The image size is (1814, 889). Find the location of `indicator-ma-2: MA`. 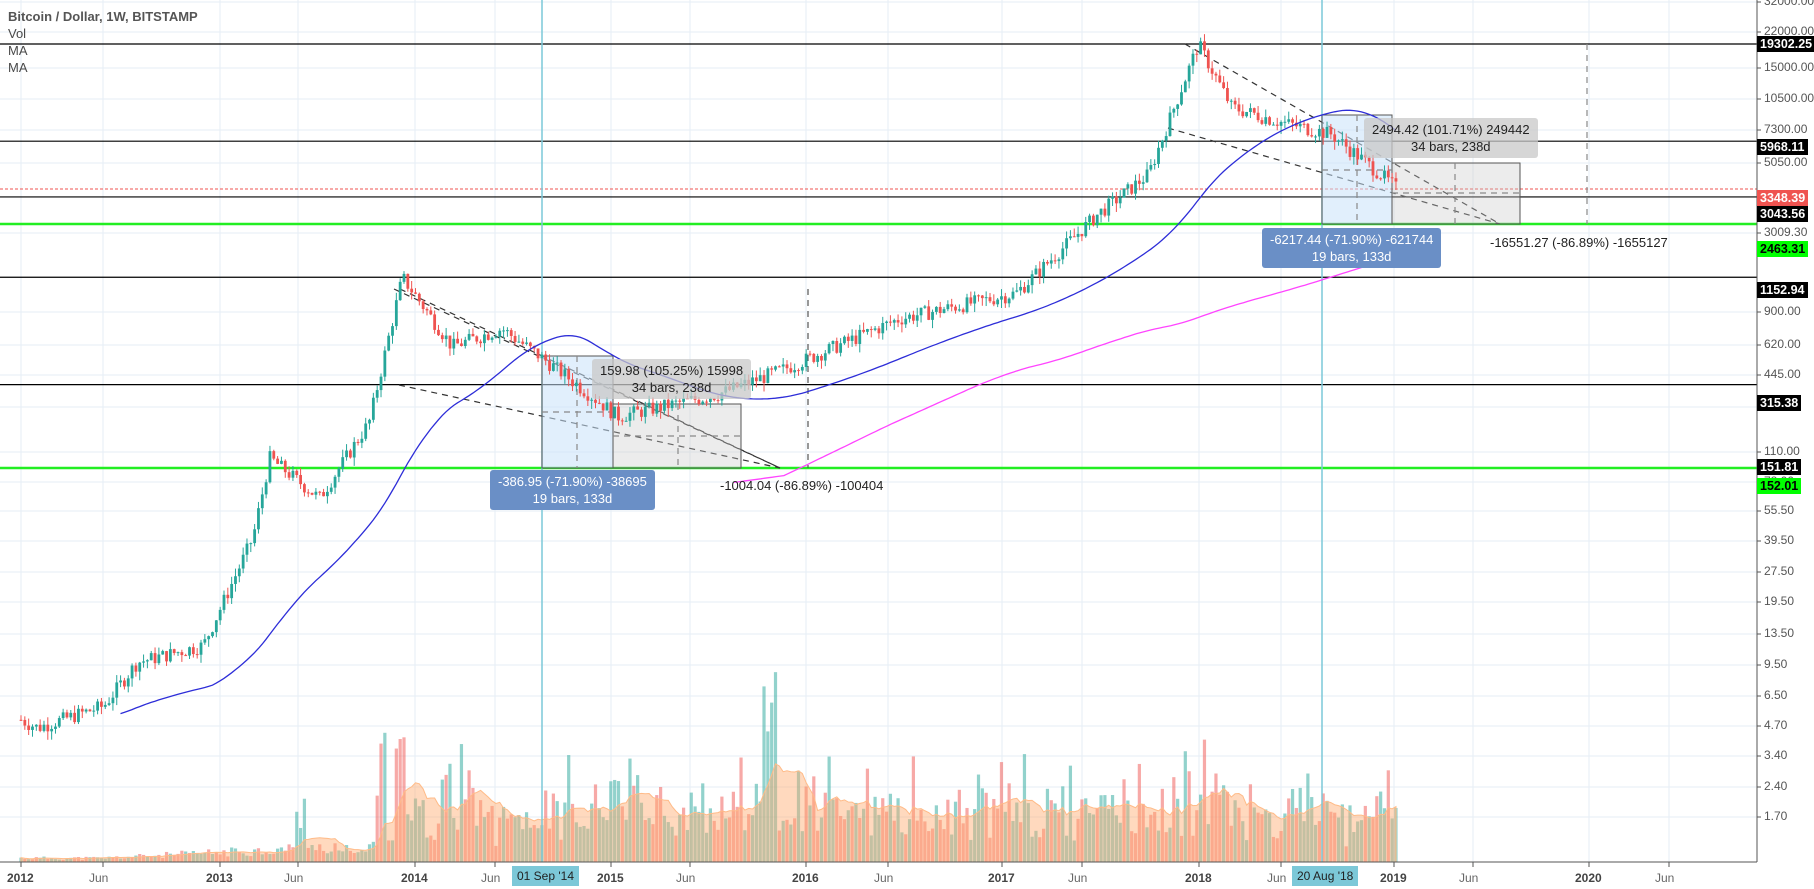

indicator-ma-2: MA is located at coordinates (18, 67).